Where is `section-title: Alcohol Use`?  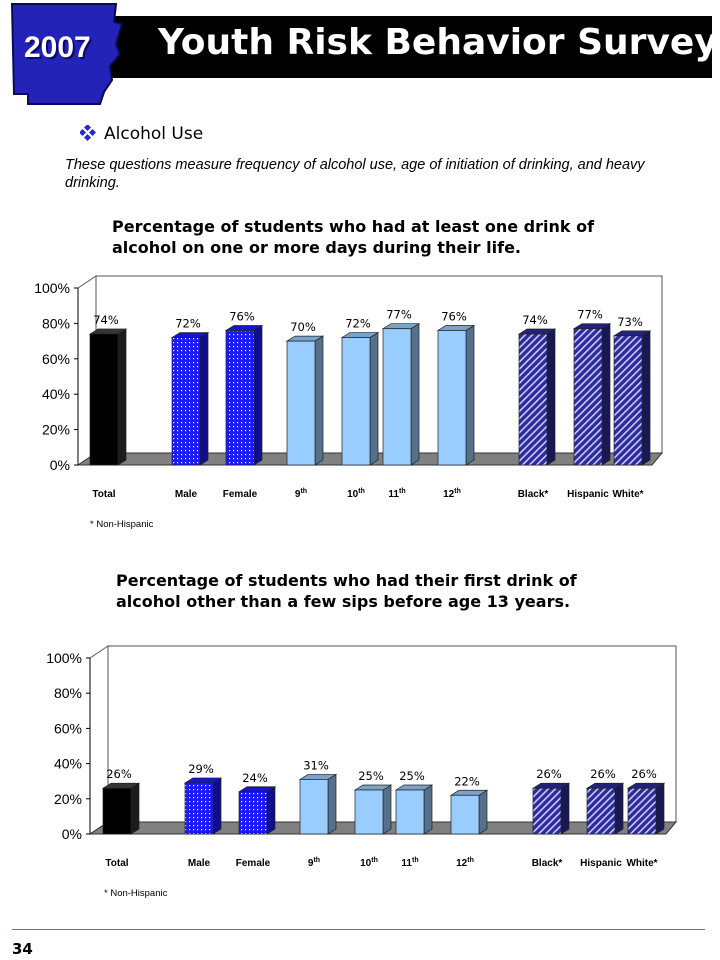 section-title: Alcohol Use is located at coordinates (154, 134).